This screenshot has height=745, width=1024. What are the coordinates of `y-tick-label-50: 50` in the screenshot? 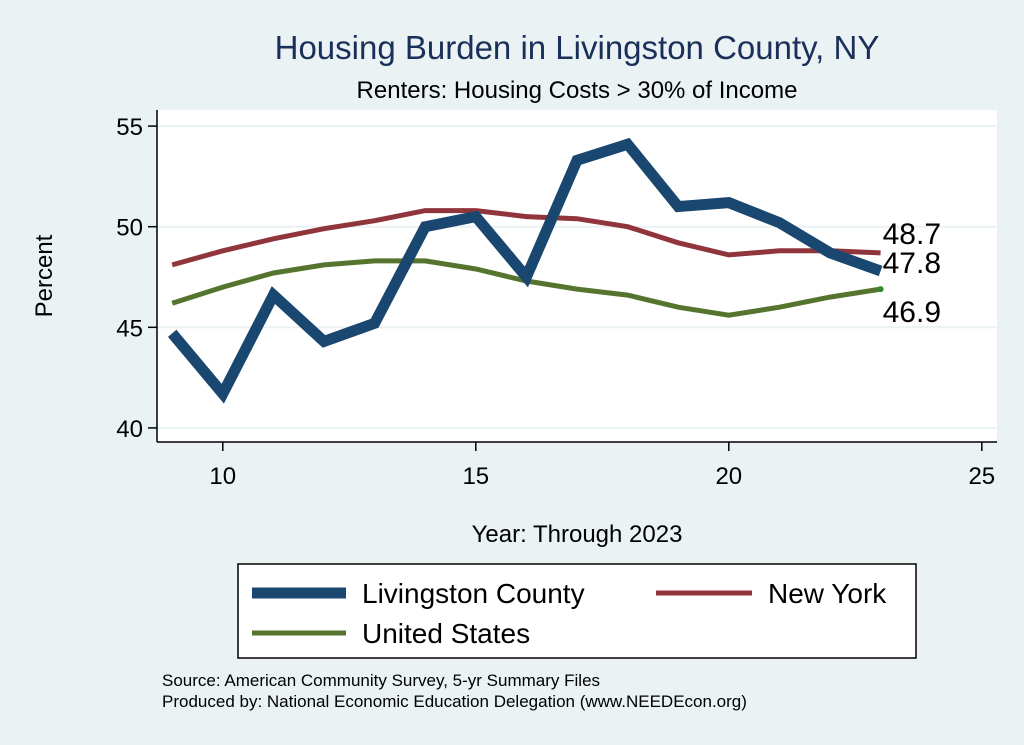 It's located at (129, 228).